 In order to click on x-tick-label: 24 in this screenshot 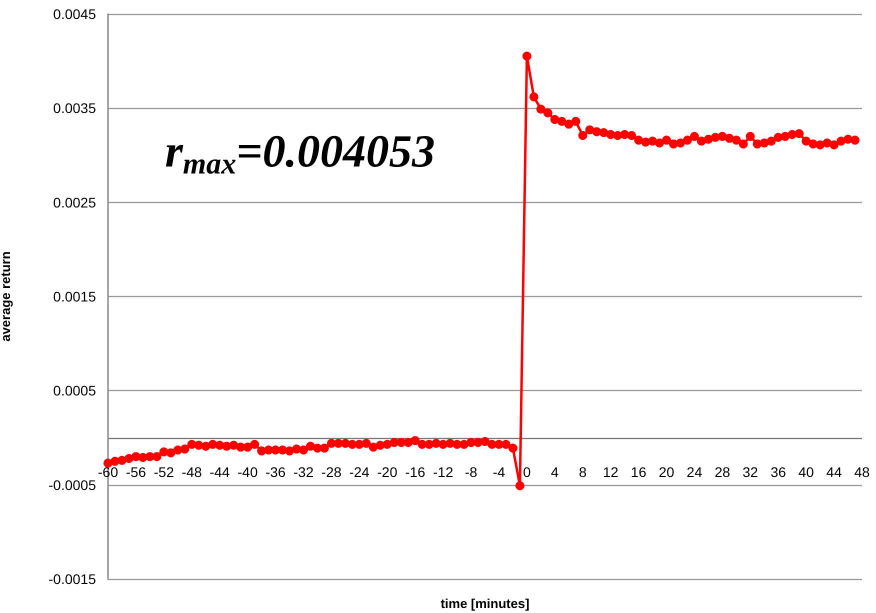, I will do `click(694, 472)`.